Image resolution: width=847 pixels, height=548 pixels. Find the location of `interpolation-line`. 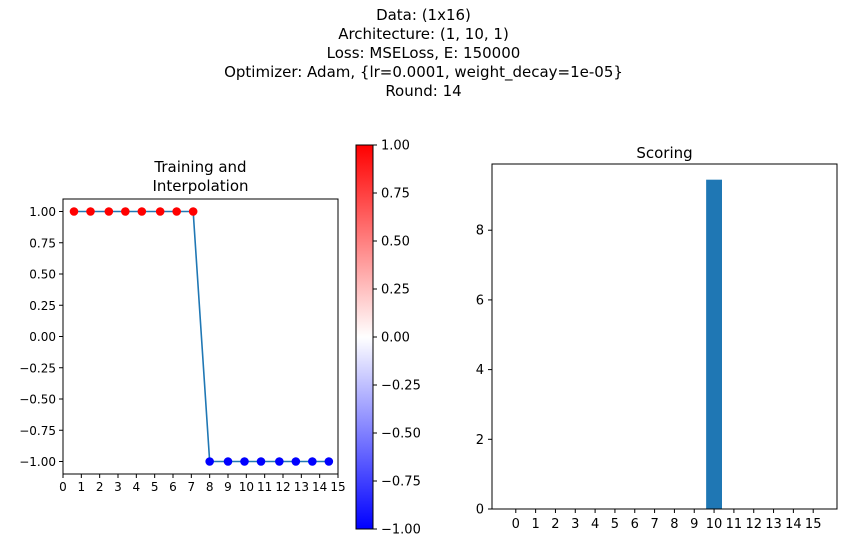

interpolation-line is located at coordinates (201, 336).